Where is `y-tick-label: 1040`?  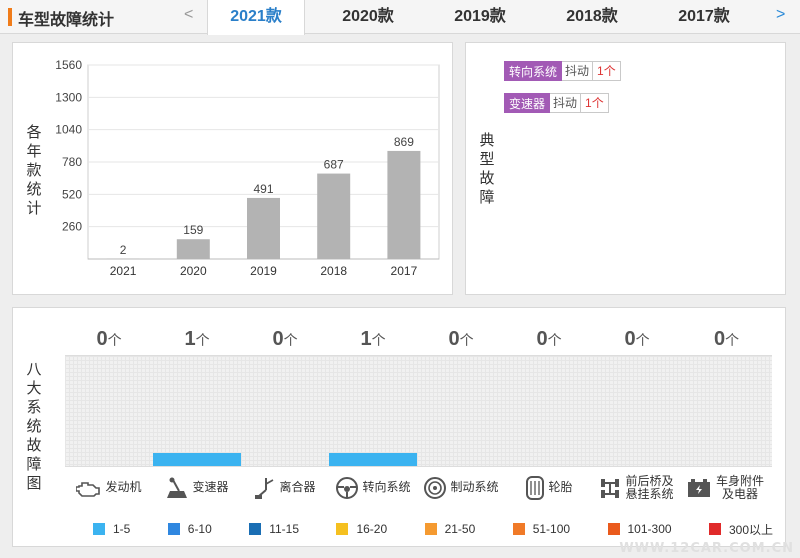
y-tick-label: 1040 is located at coordinates (68, 130).